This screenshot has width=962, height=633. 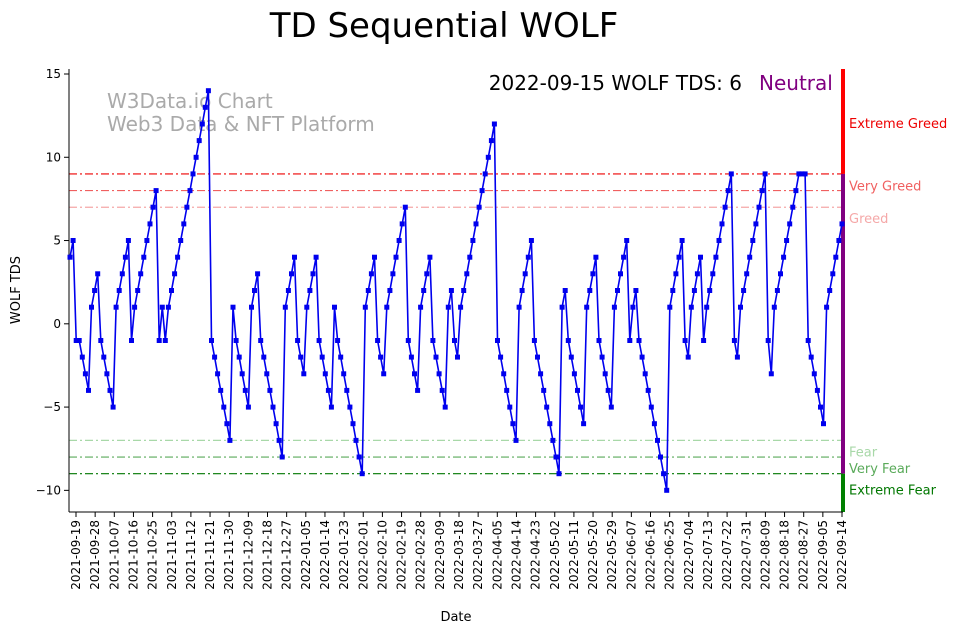 What do you see at coordinates (459, 555) in the screenshot?
I see `x-tick-label: 2022-03-18` at bounding box center [459, 555].